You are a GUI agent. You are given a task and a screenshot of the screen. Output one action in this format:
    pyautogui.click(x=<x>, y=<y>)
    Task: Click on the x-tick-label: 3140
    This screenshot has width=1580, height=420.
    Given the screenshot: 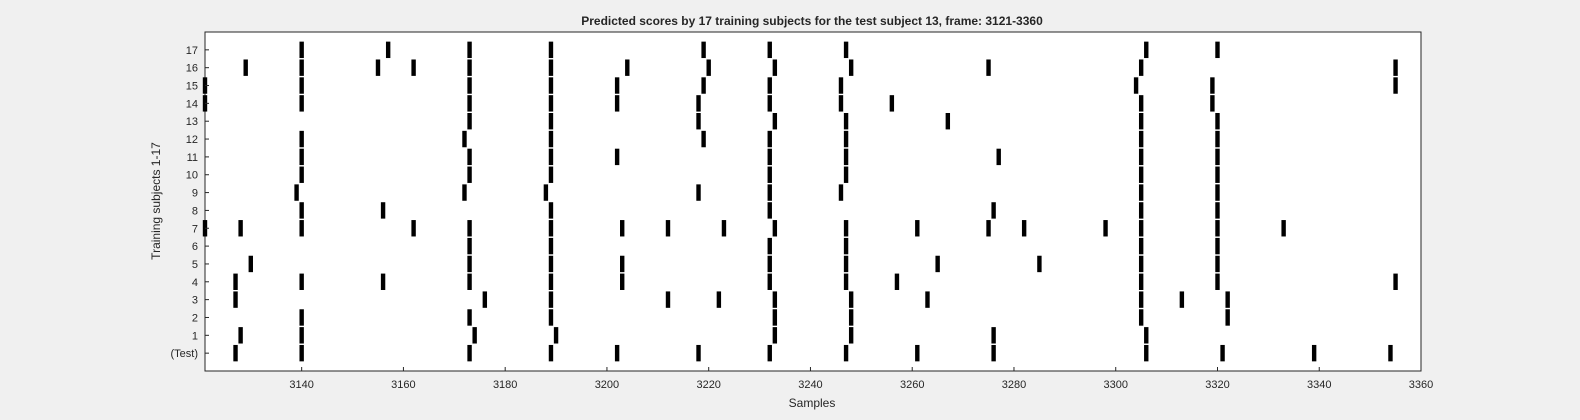 What is the action you would take?
    pyautogui.click(x=301, y=385)
    